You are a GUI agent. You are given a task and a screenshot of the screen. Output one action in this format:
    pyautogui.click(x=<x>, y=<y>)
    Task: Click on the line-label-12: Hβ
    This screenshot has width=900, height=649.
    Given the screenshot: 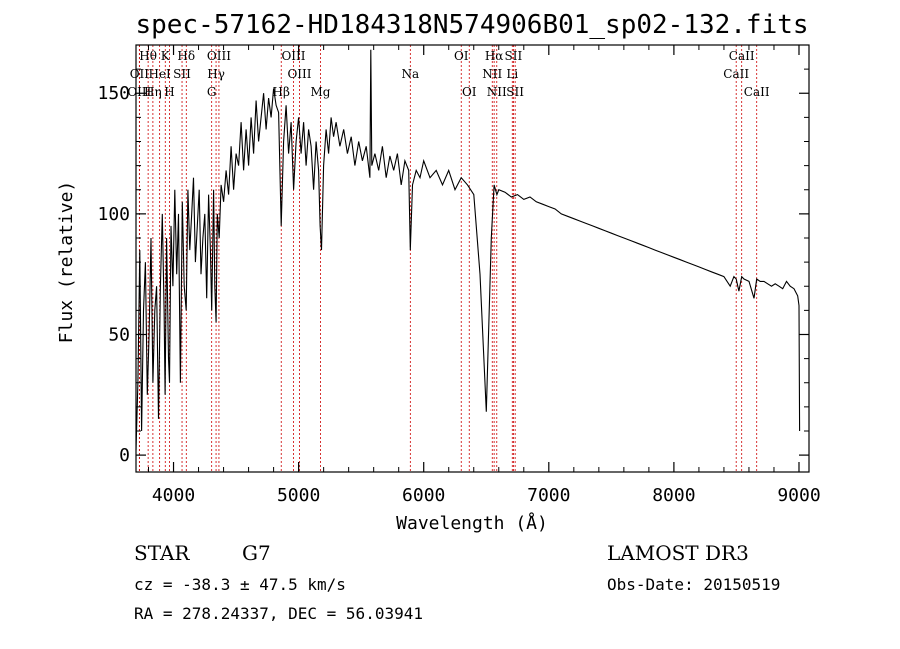 What is the action you would take?
    pyautogui.click(x=281, y=92)
    